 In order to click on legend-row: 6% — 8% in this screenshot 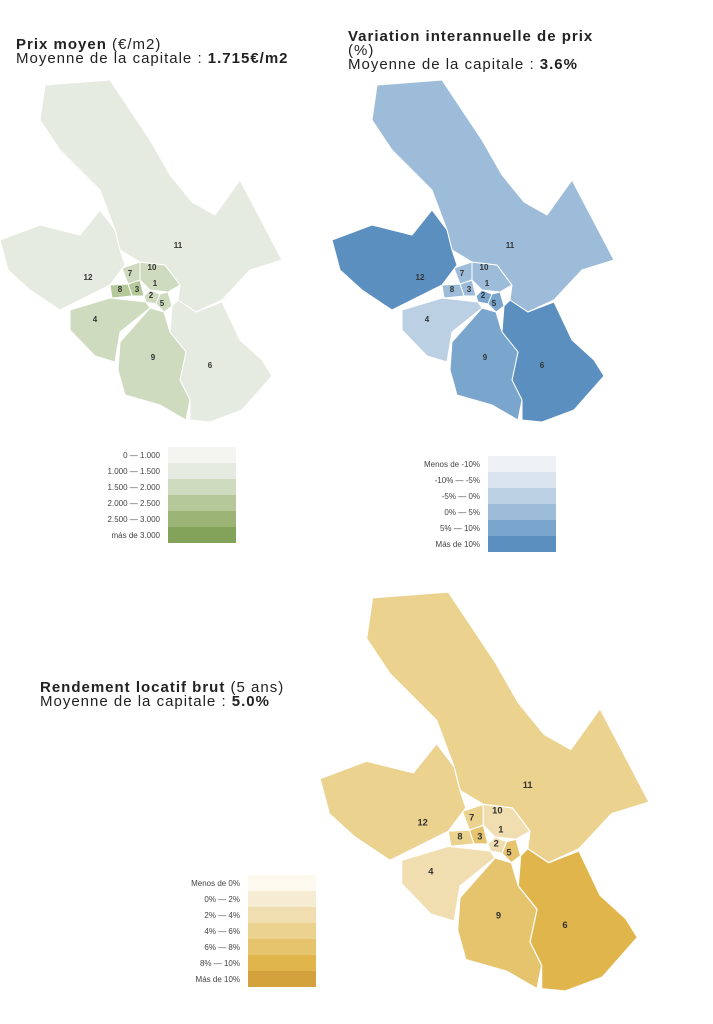, I will do `click(238, 947)`.